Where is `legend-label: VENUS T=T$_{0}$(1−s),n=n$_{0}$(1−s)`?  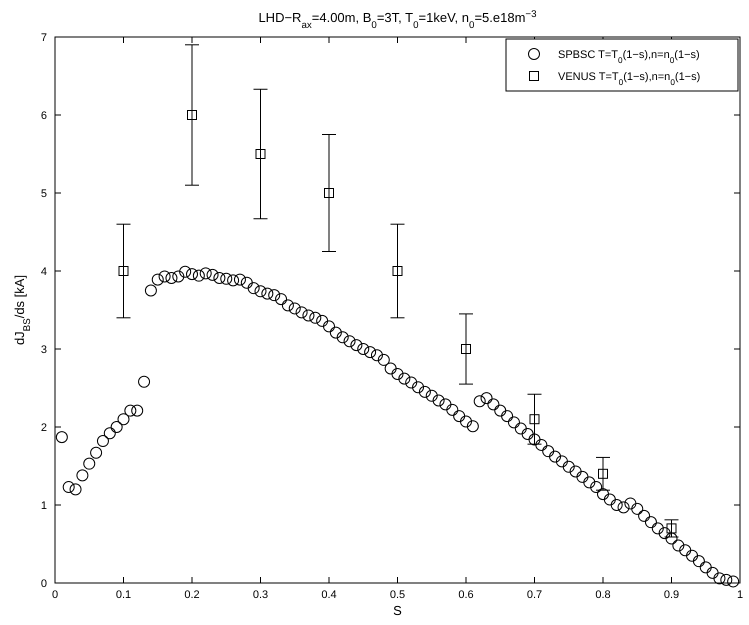 legend-label: VENUS T=T$_{0}$(1−s),n=n$_{0}$(1−s) is located at coordinates (629, 78).